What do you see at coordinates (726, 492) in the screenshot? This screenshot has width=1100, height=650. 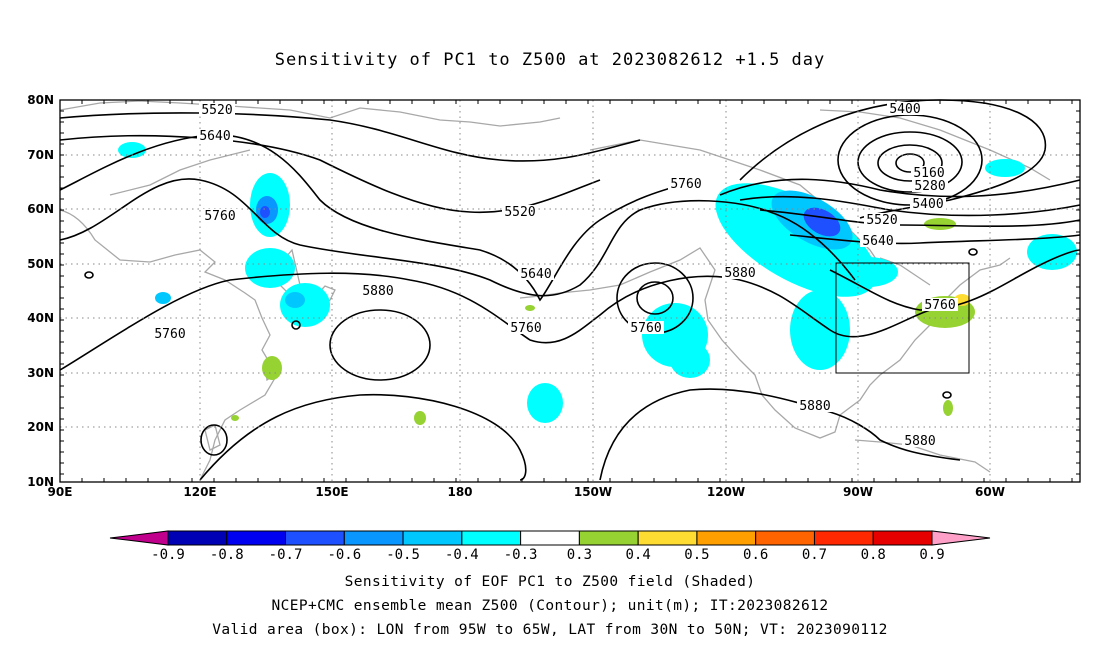 I see `lon-label: 120W` at bounding box center [726, 492].